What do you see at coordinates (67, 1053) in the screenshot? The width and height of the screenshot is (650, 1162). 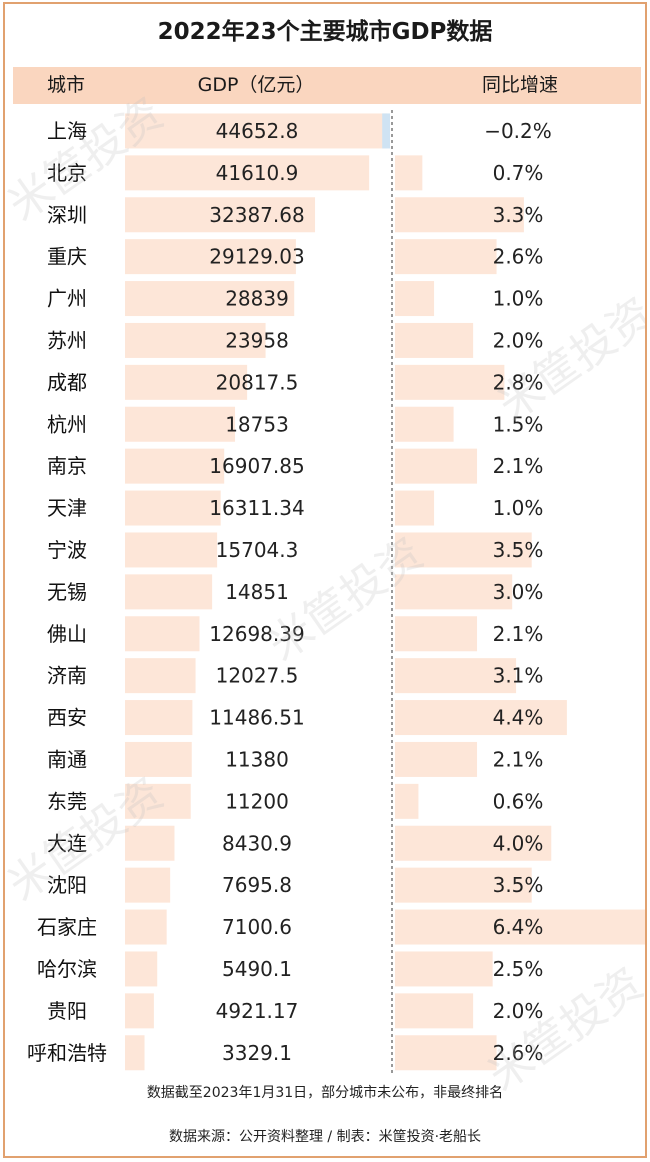 I see `city-label: 呼和浩特` at bounding box center [67, 1053].